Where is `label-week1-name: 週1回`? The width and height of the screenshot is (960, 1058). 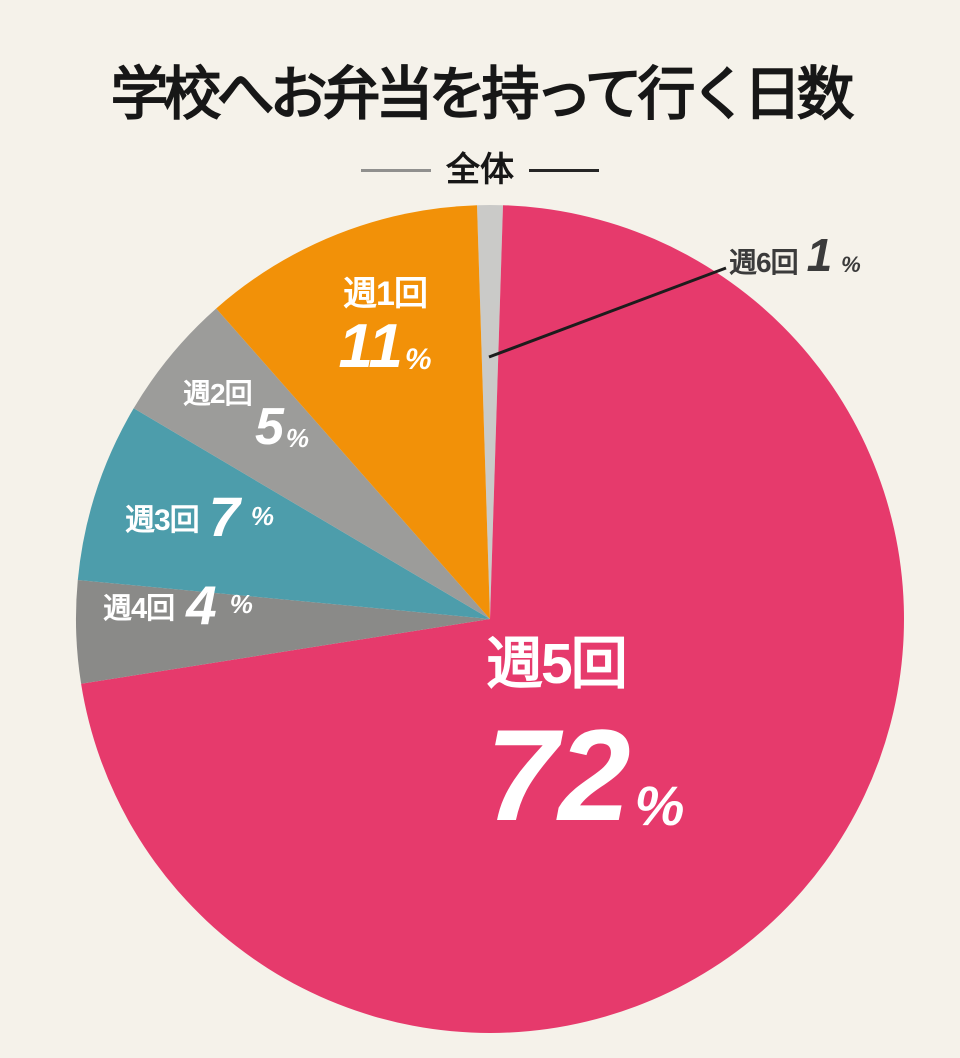
label-week1-name: 週1回 is located at coordinates (385, 294).